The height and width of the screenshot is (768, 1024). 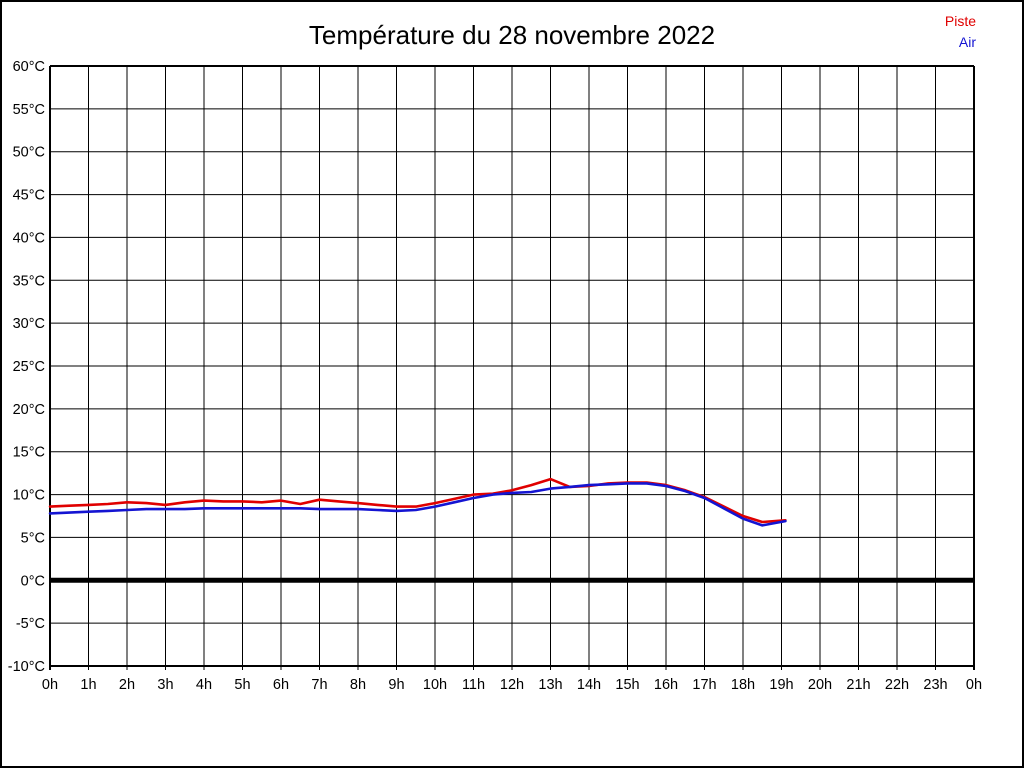 What do you see at coordinates (127, 685) in the screenshot?
I see `x-tick-label: 2h` at bounding box center [127, 685].